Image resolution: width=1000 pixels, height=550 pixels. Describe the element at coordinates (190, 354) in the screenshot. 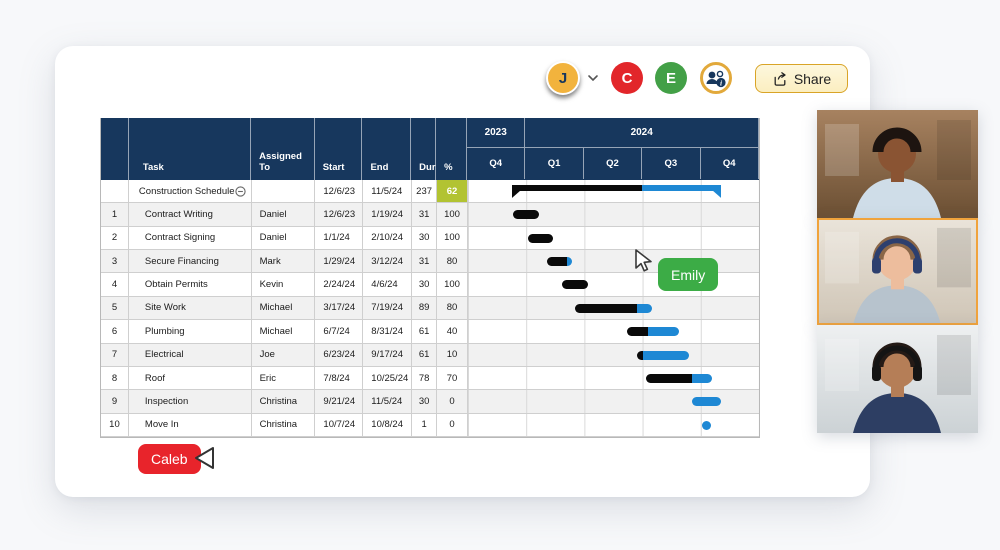

I see `cell-task: Electrical` at that location.